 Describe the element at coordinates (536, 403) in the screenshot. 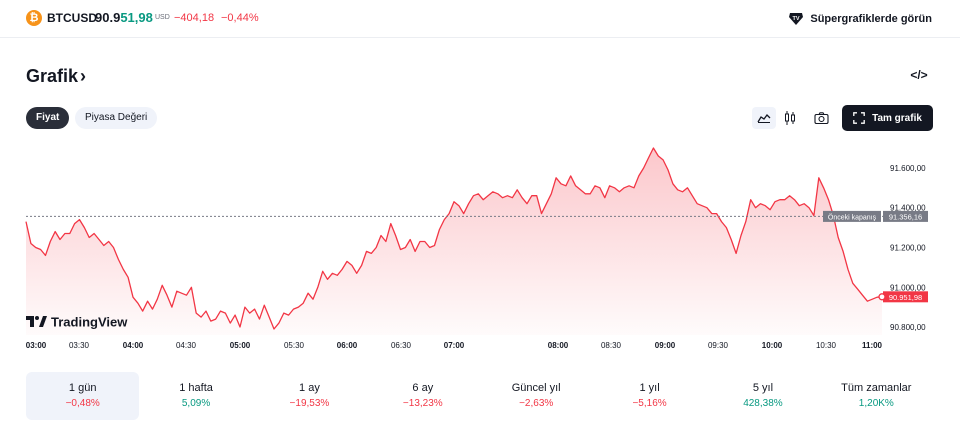

I see `period-change-value: −2,63%` at that location.